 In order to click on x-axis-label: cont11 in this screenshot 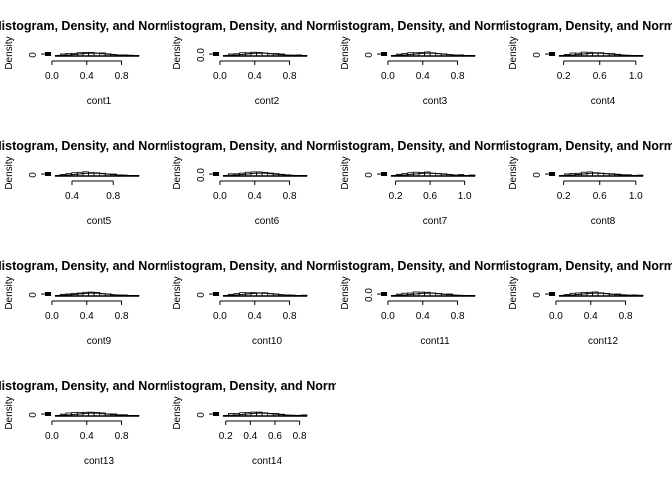, I will do `click(435, 341)`.